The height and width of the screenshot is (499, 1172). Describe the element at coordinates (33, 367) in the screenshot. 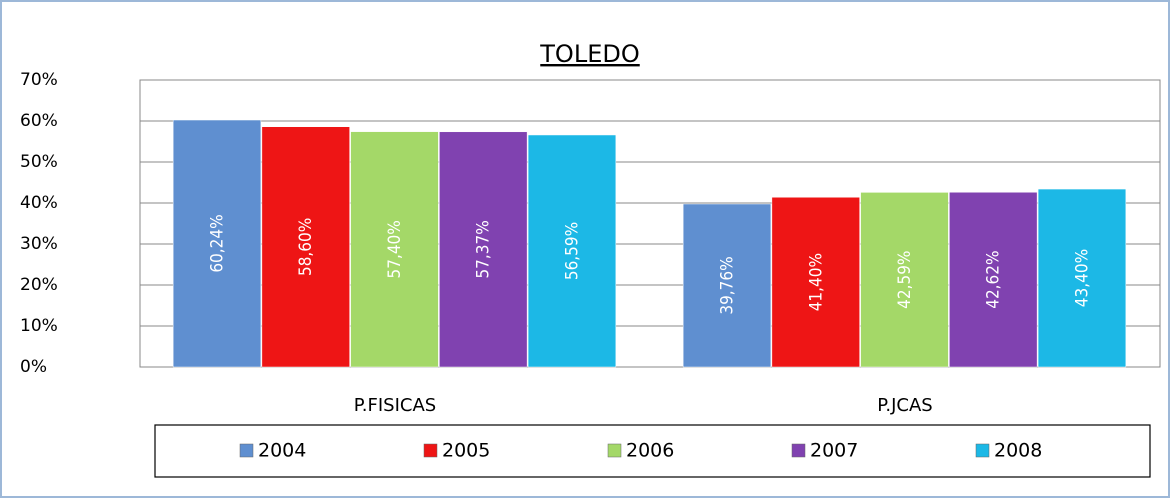

I see `y-tick-label: 0%` at that location.